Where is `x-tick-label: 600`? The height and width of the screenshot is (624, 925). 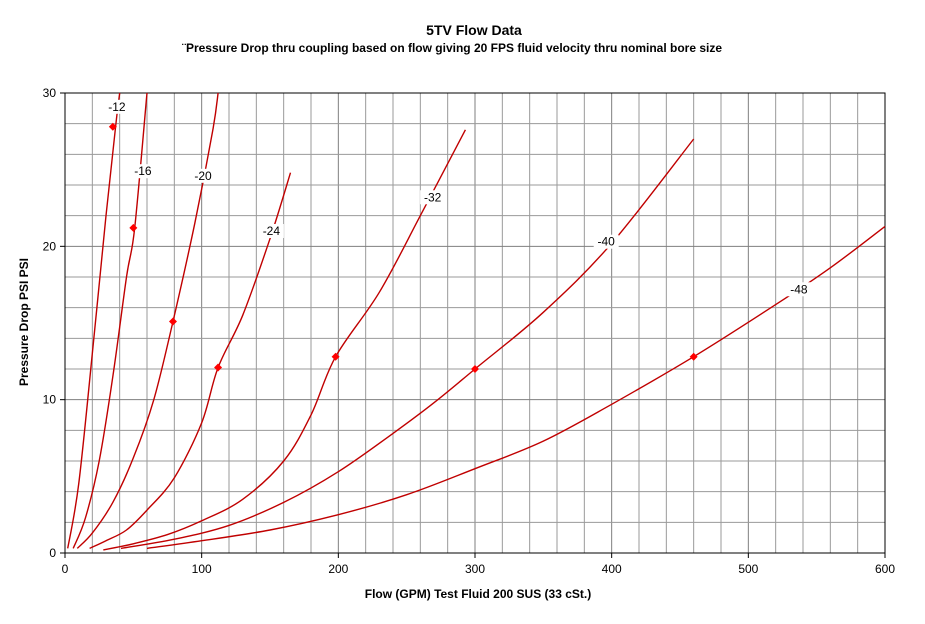 x-tick-label: 600 is located at coordinates (885, 569).